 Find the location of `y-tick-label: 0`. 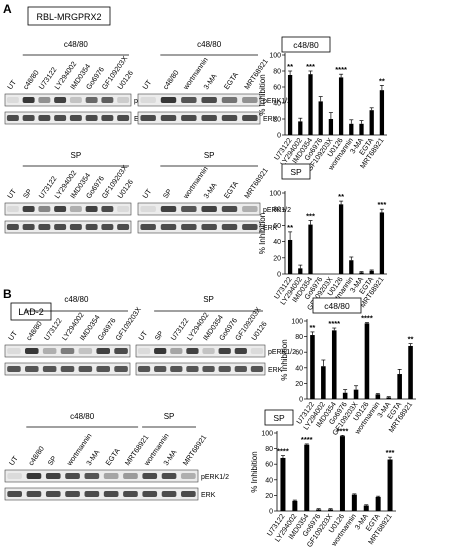

y-tick-label: 0 is located at coordinates (279, 275).